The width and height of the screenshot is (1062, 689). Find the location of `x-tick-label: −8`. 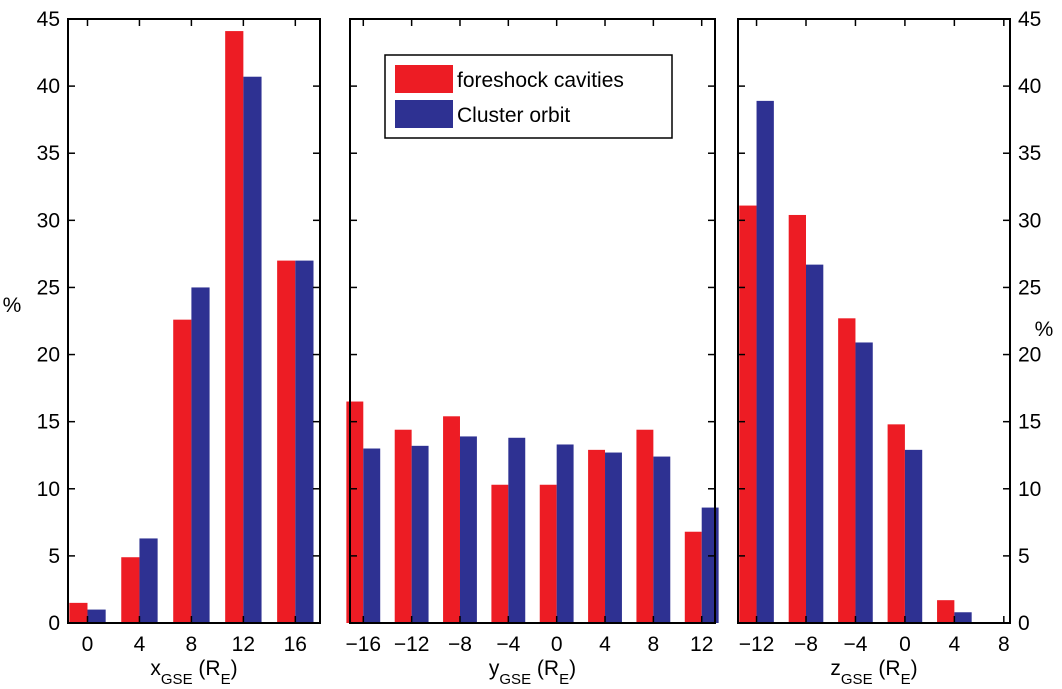

x-tick-label: −8 is located at coordinates (806, 644).